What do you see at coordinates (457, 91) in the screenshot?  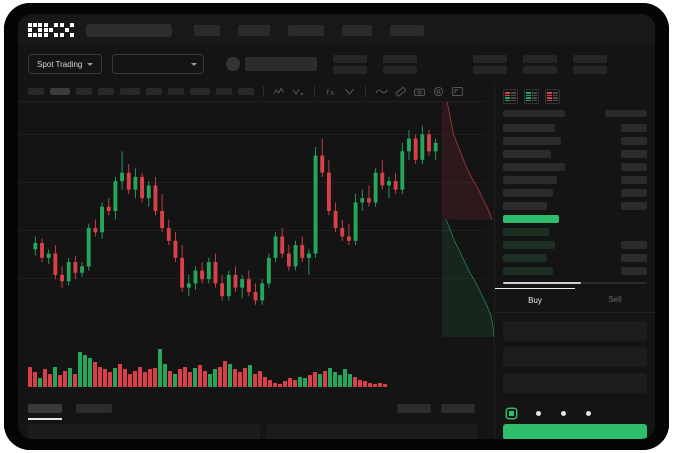 I see `fullscreen-icon` at bounding box center [457, 91].